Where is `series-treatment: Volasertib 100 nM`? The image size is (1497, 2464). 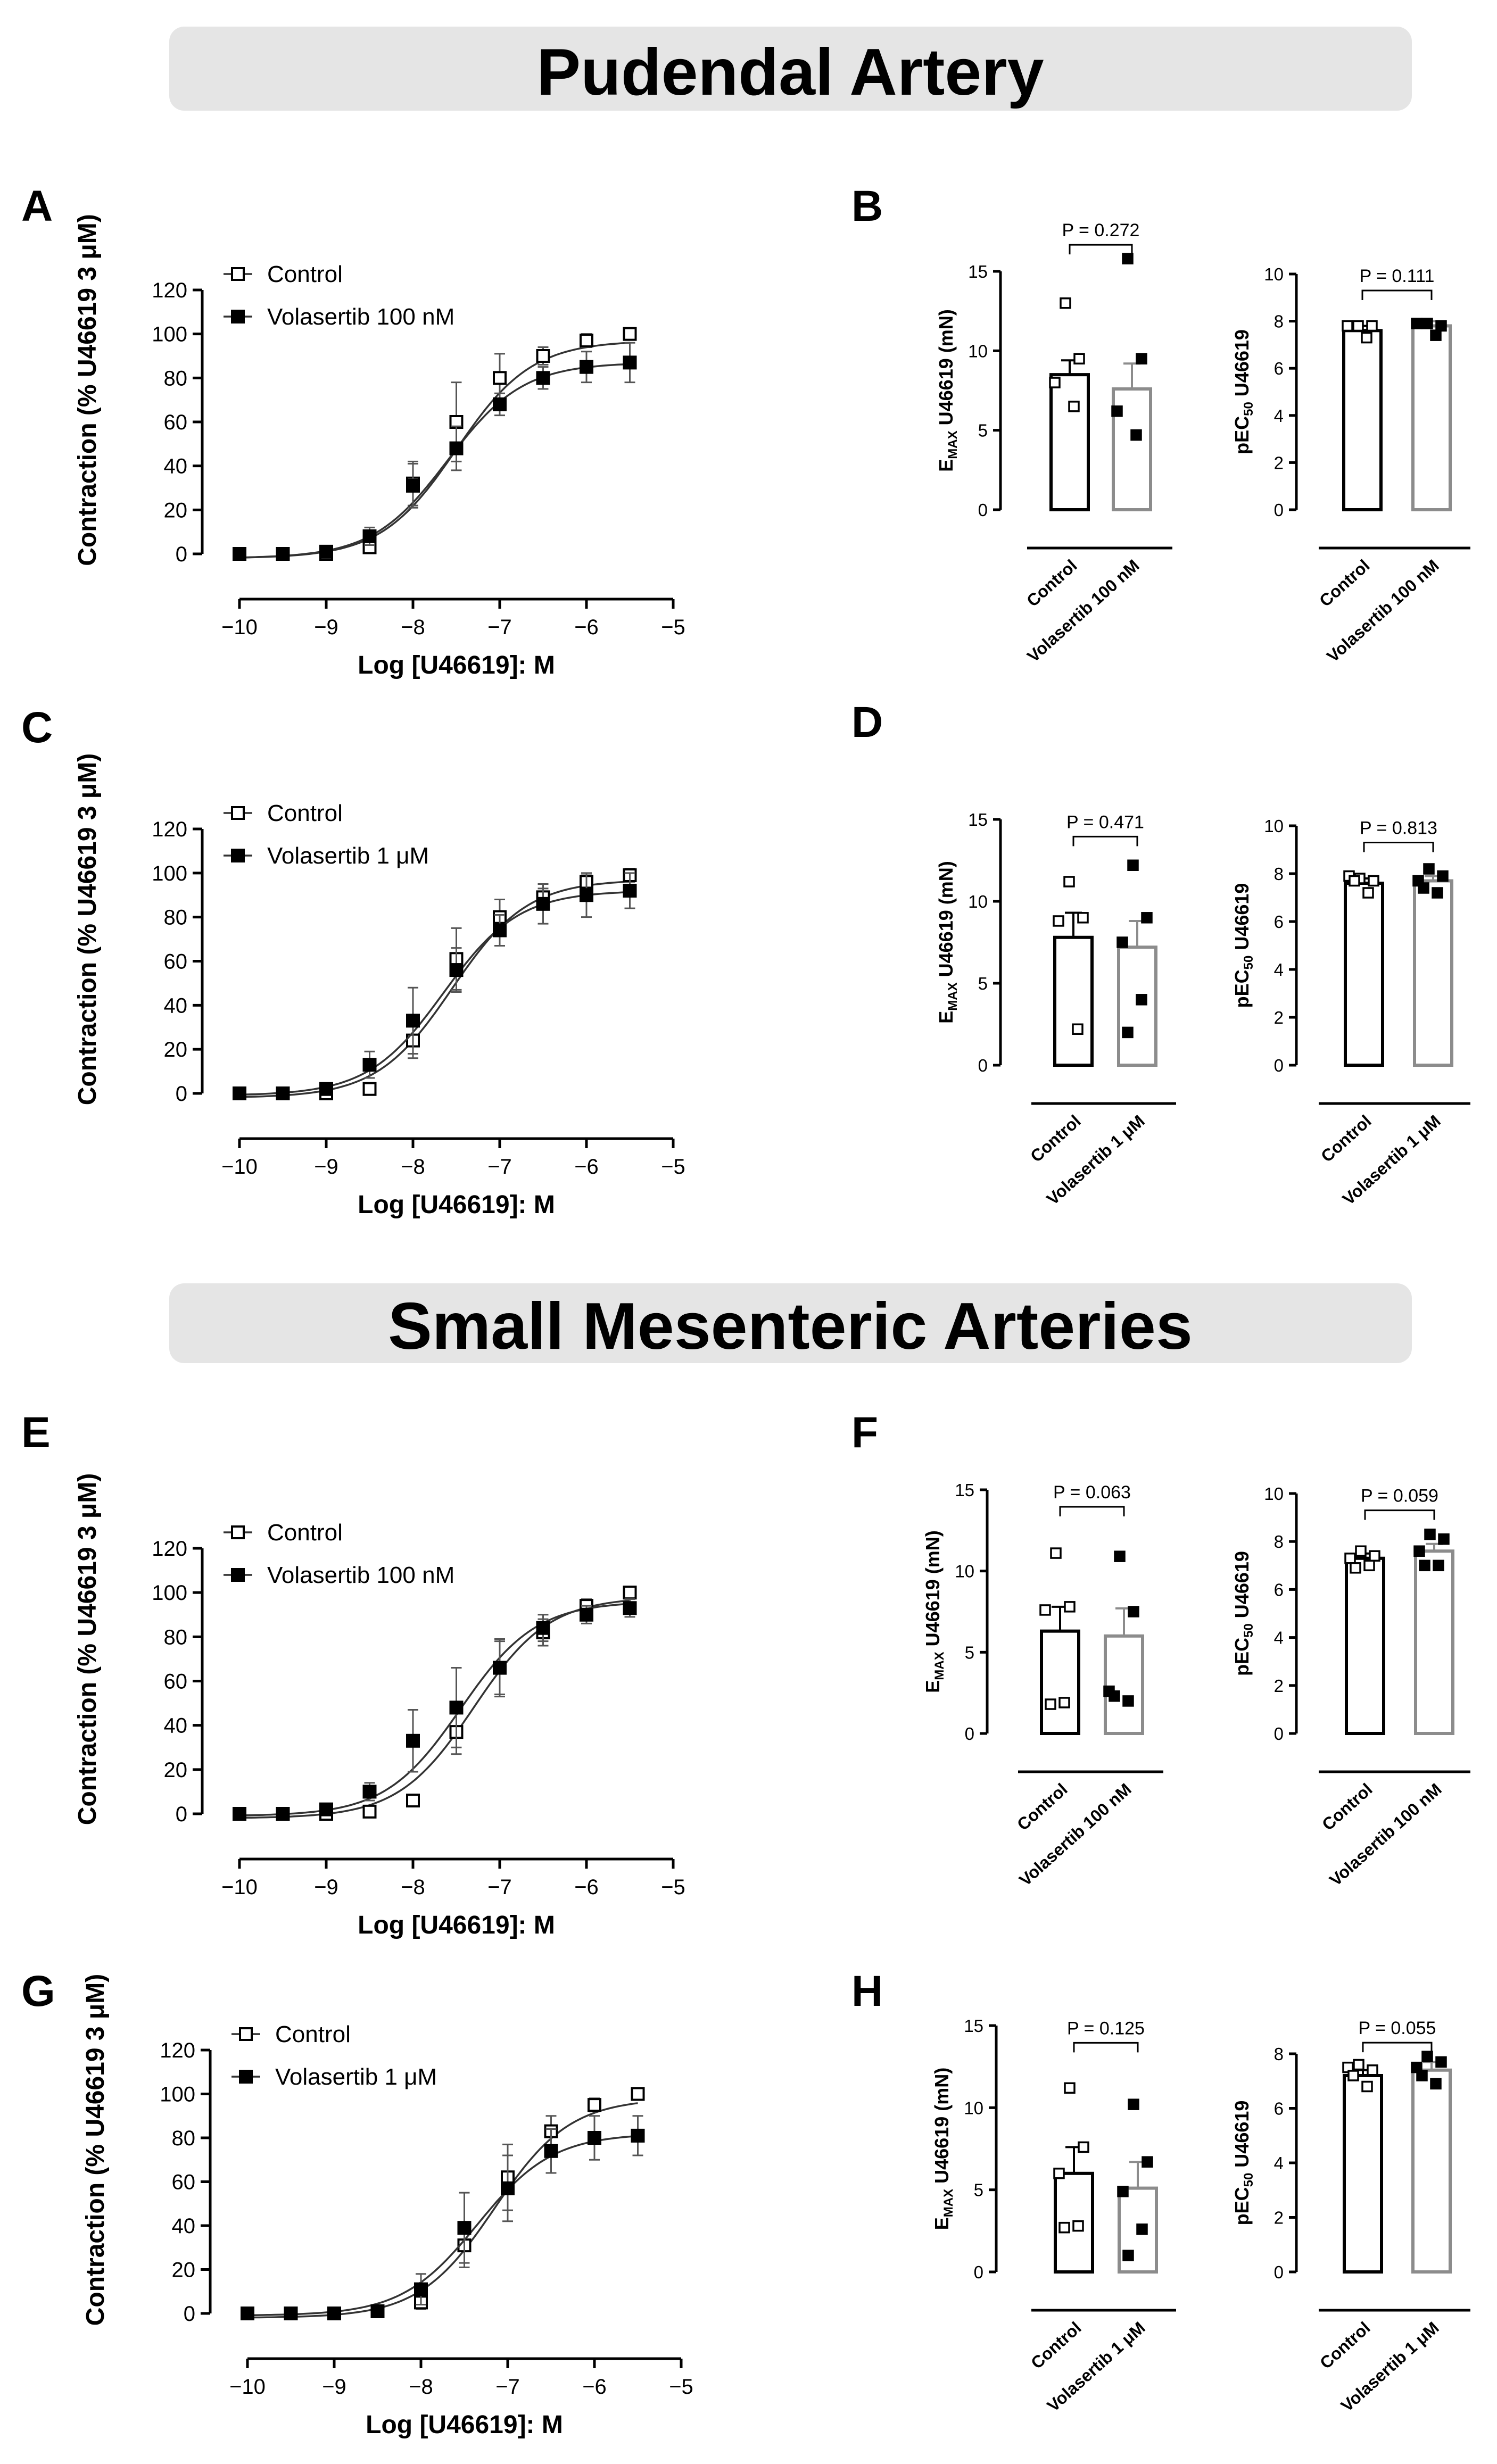 series-treatment: Volasertib 100 nM is located at coordinates (430, 433).